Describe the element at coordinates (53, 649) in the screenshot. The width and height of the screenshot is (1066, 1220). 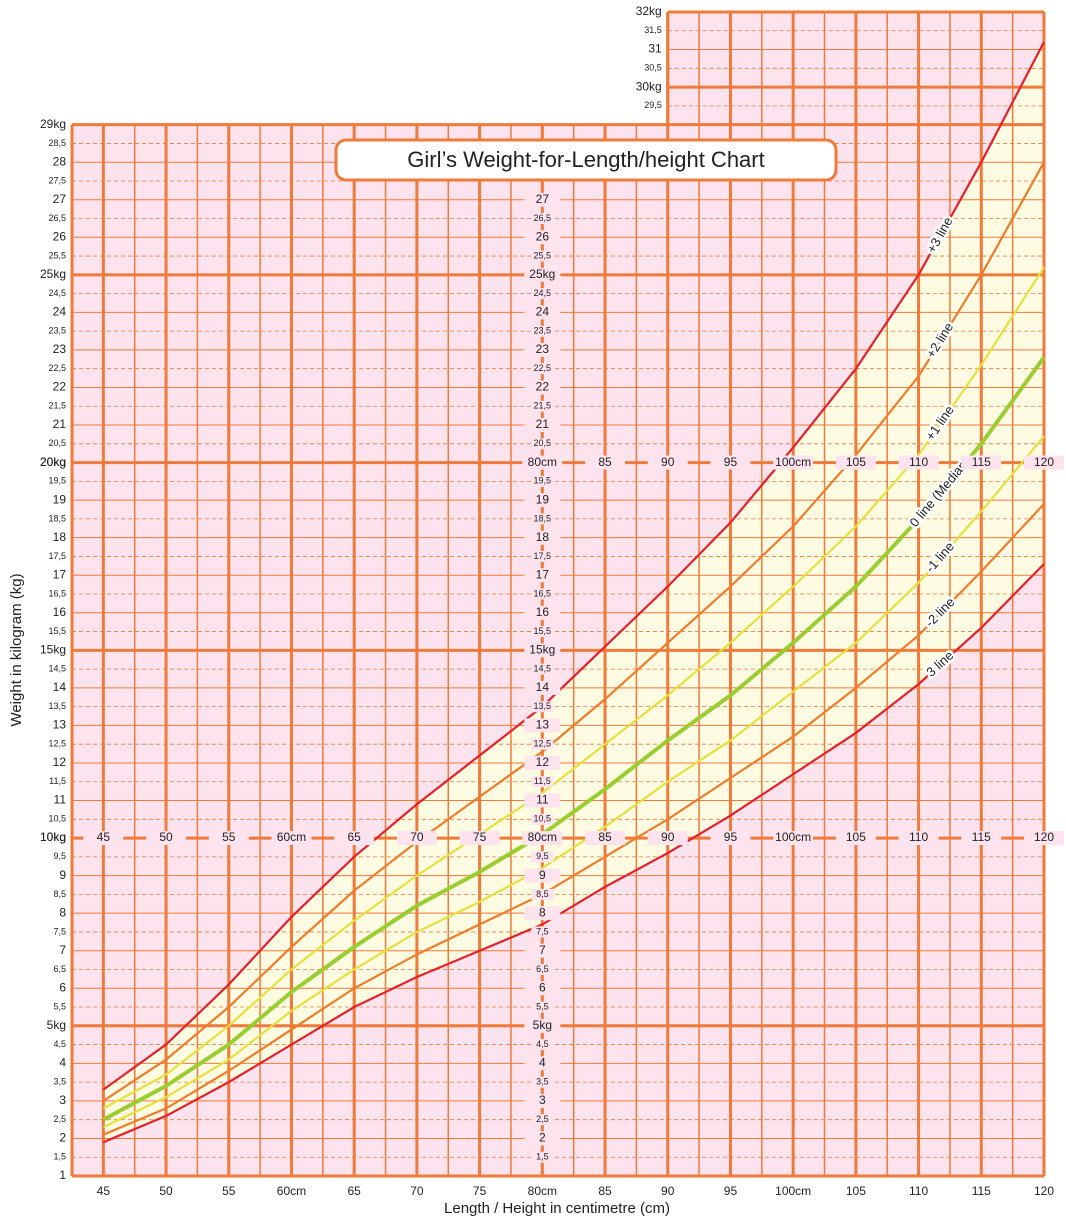
I see `y-tick-label: 15kg` at that location.